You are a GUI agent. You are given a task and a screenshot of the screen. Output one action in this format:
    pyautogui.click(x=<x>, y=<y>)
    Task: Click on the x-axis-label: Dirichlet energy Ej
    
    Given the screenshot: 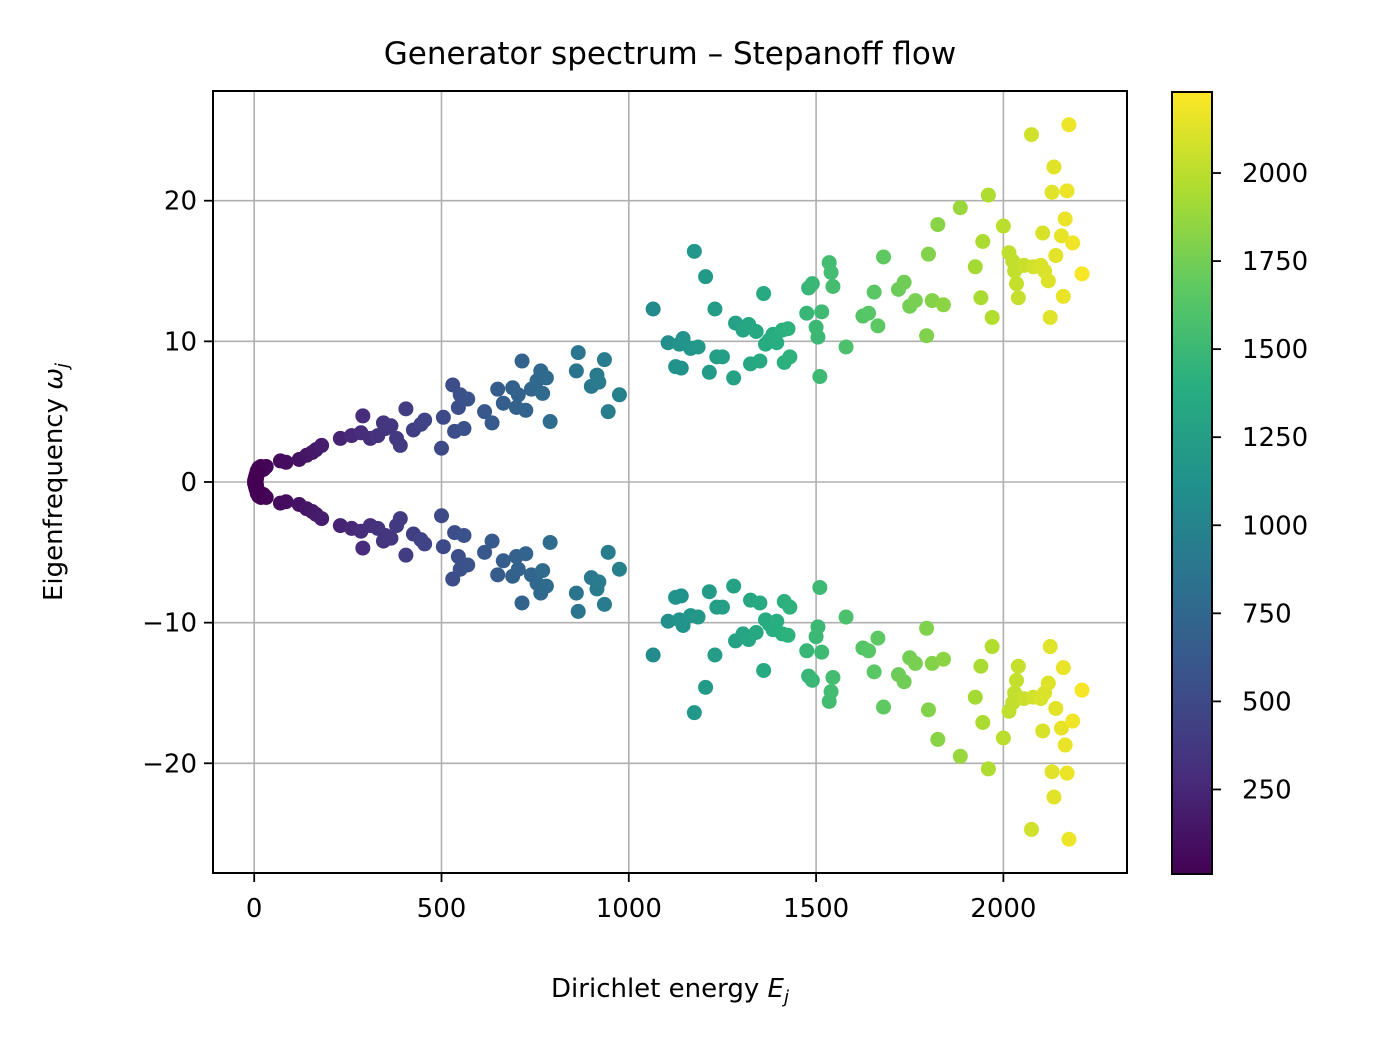 What is the action you would take?
    pyautogui.click(x=670, y=991)
    